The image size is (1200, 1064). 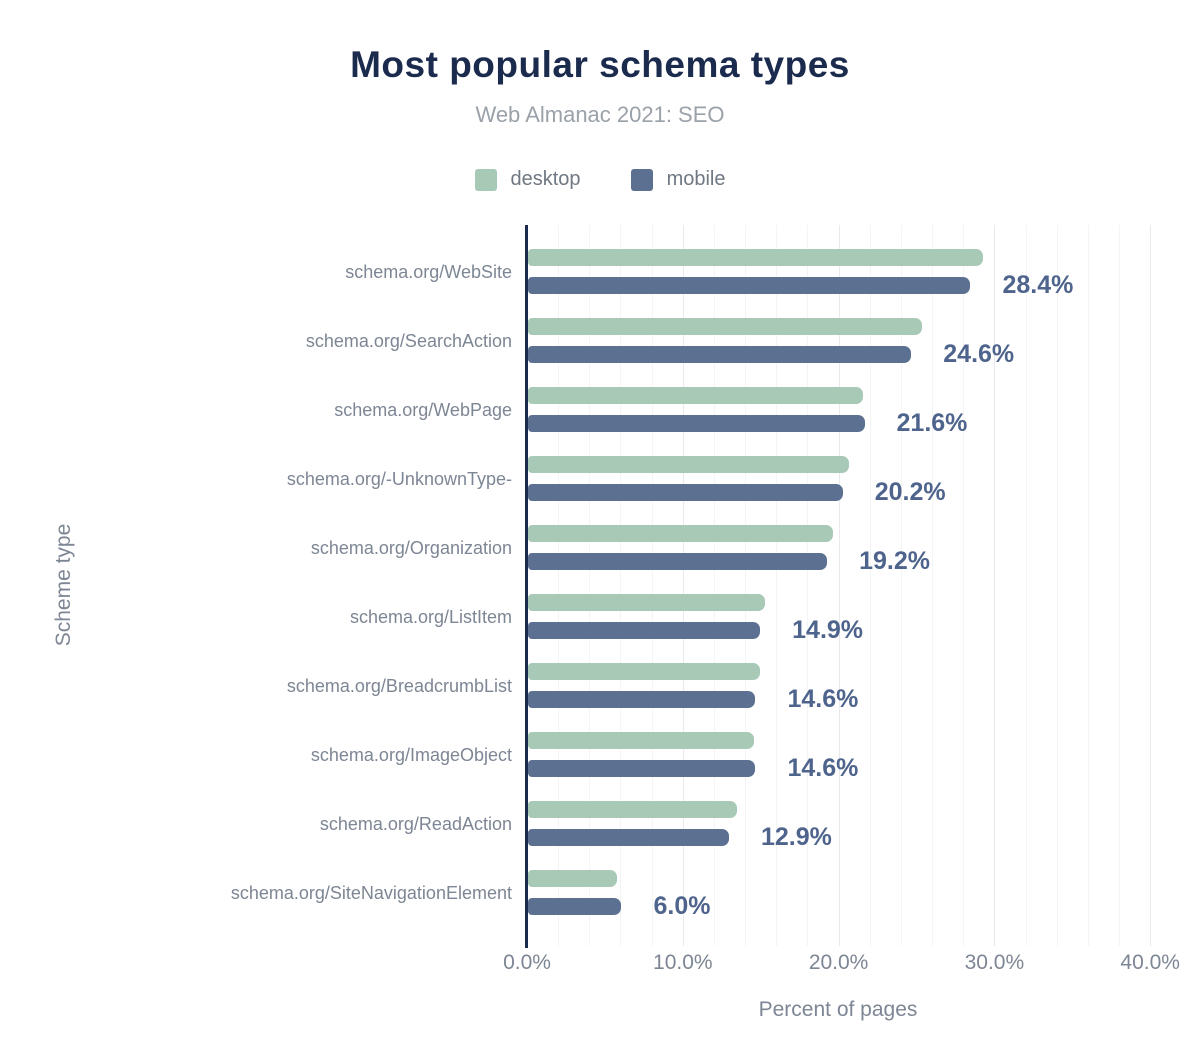 What do you see at coordinates (428, 271) in the screenshot?
I see `category-label: schema.org/WebSite` at bounding box center [428, 271].